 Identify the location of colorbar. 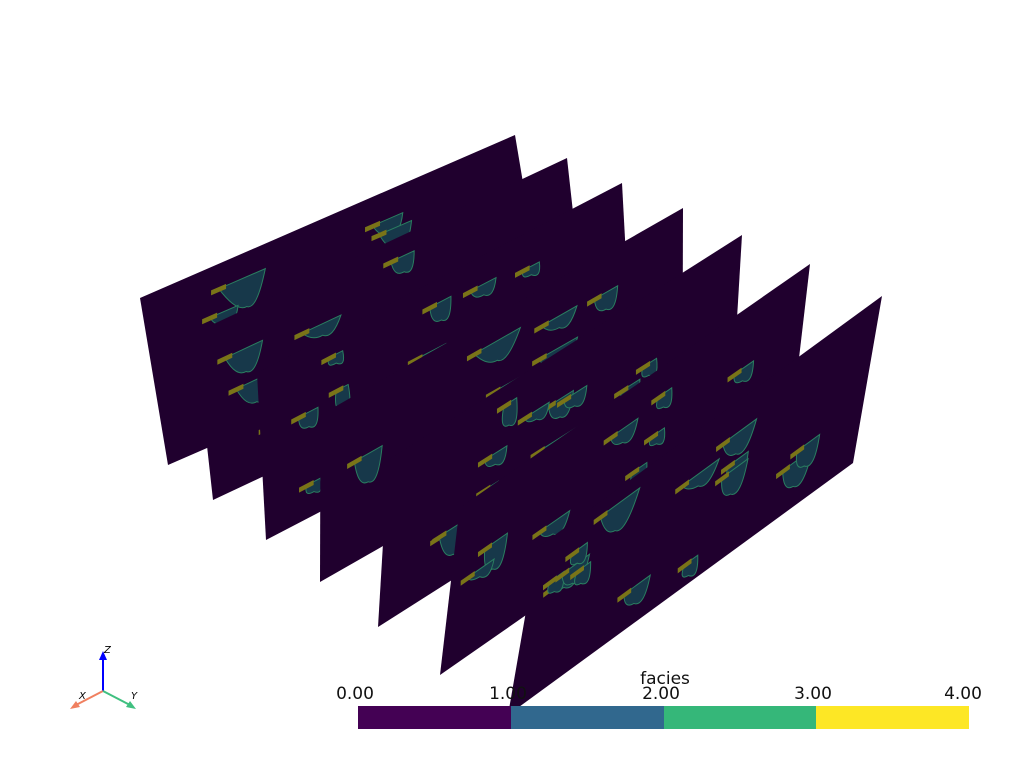
(663, 717).